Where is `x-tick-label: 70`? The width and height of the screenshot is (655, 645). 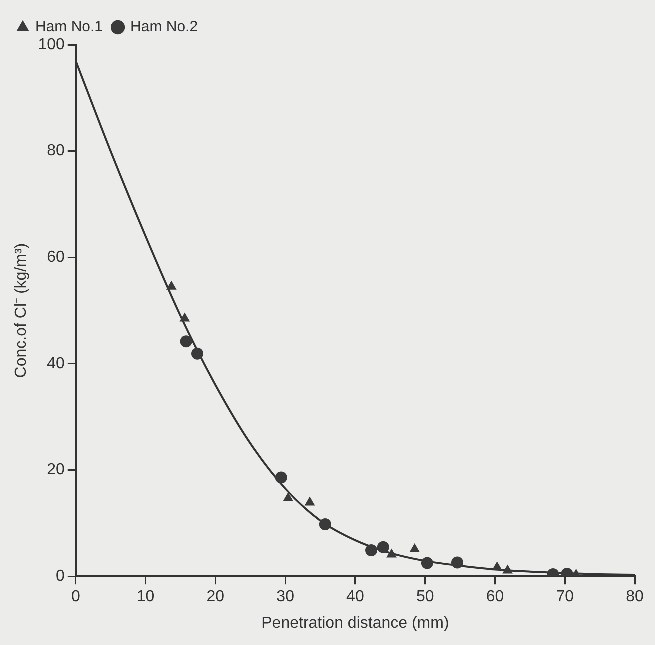 x-tick-label: 70 is located at coordinates (565, 597).